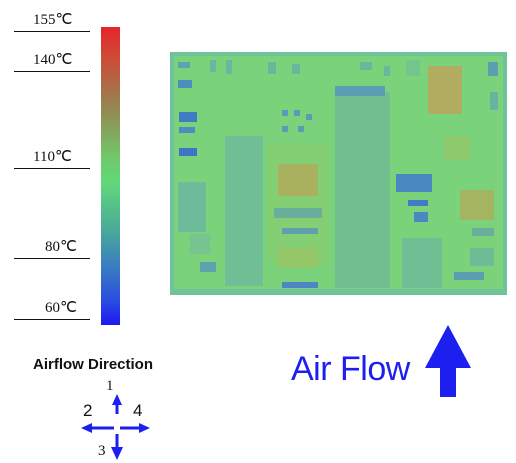  Describe the element at coordinates (61, 247) in the screenshot. I see `scale-label-80: 80℃` at that location.